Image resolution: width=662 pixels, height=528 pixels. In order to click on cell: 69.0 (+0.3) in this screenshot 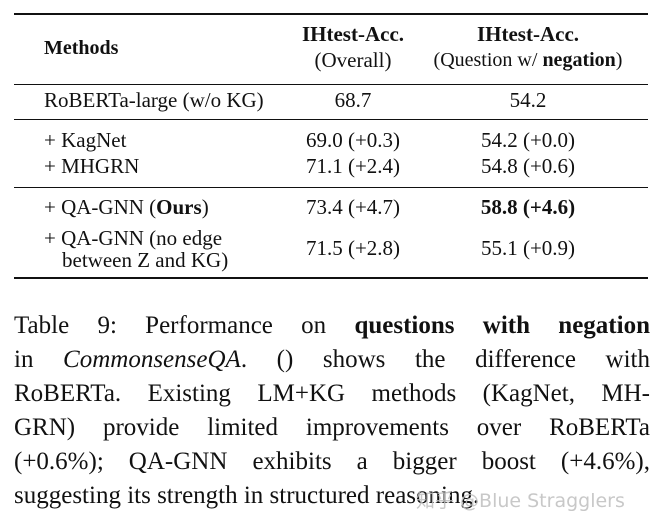, I will do `click(353, 140)`.